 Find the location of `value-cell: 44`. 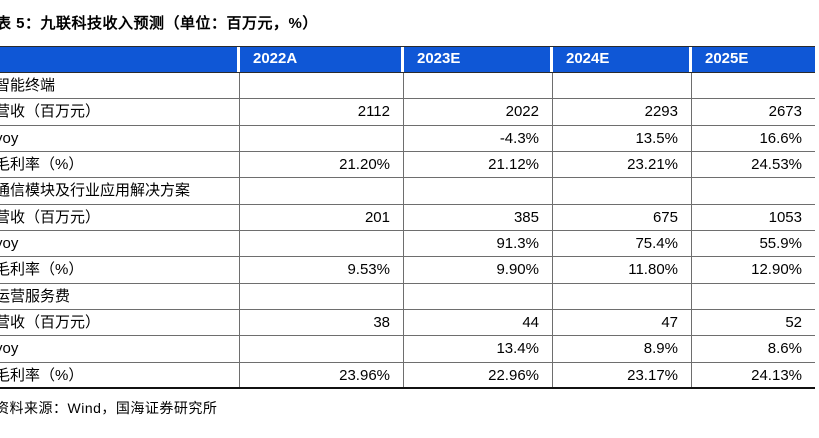

value-cell: 44 is located at coordinates (478, 322).